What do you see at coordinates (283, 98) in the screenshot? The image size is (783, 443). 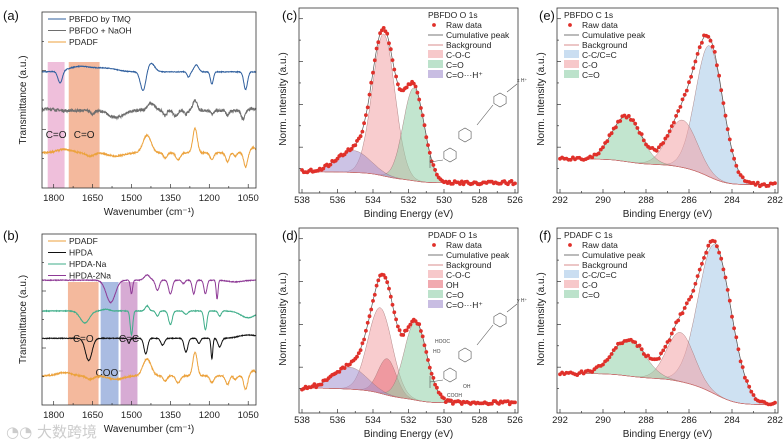 I see `y-axis-label: Norm. Intensity (a.u.)` at bounding box center [283, 98].